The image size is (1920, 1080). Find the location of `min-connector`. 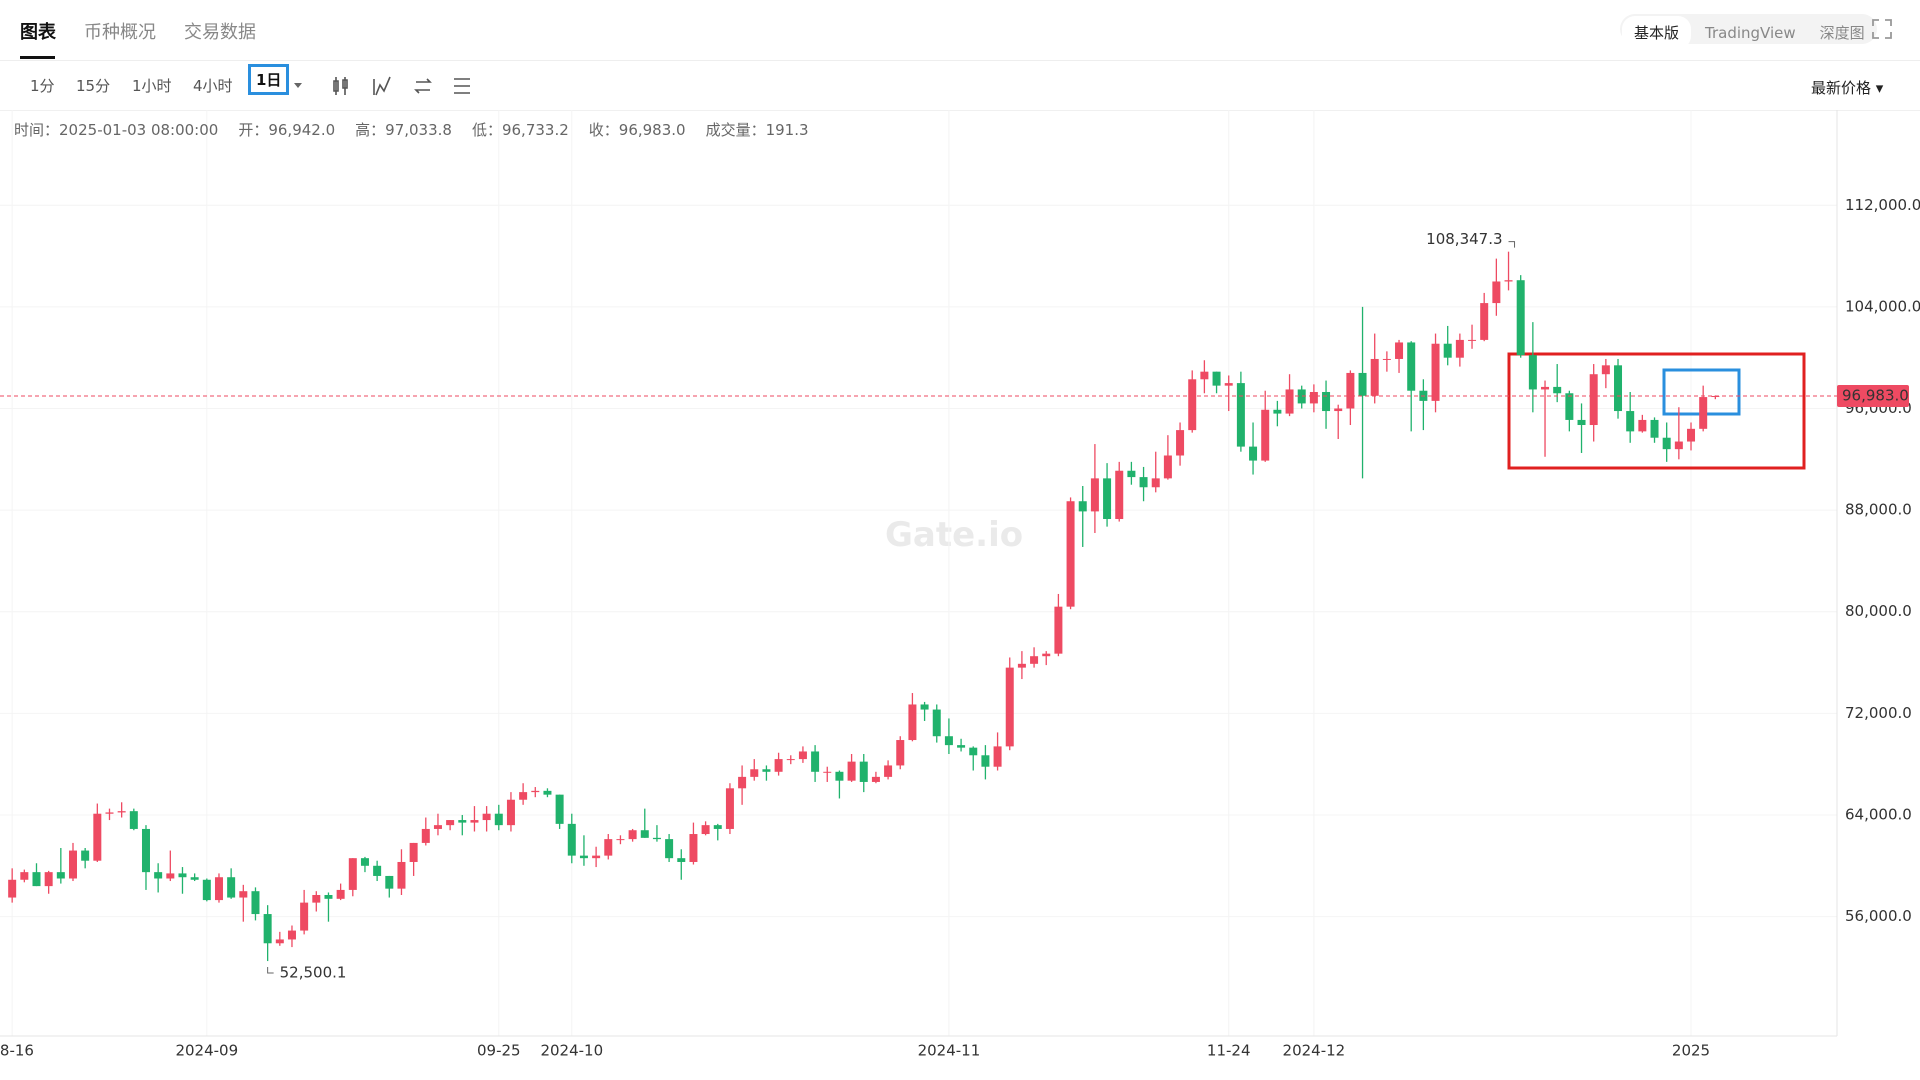

min-connector is located at coordinates (270, 970).